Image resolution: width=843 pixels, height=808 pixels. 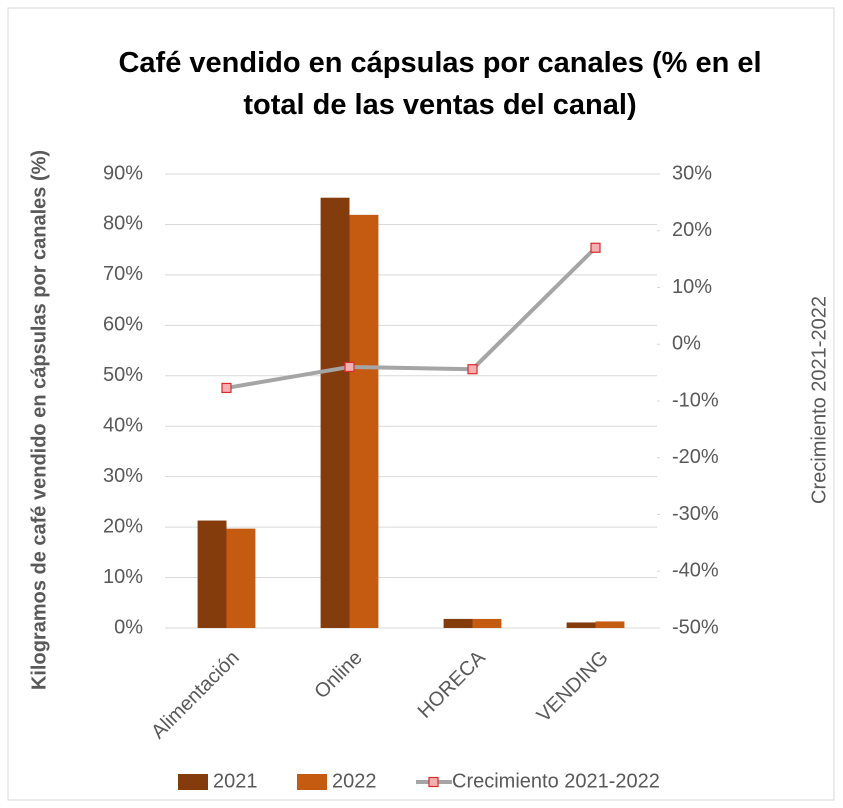 What do you see at coordinates (411, 318) in the screenshot?
I see `line` at bounding box center [411, 318].